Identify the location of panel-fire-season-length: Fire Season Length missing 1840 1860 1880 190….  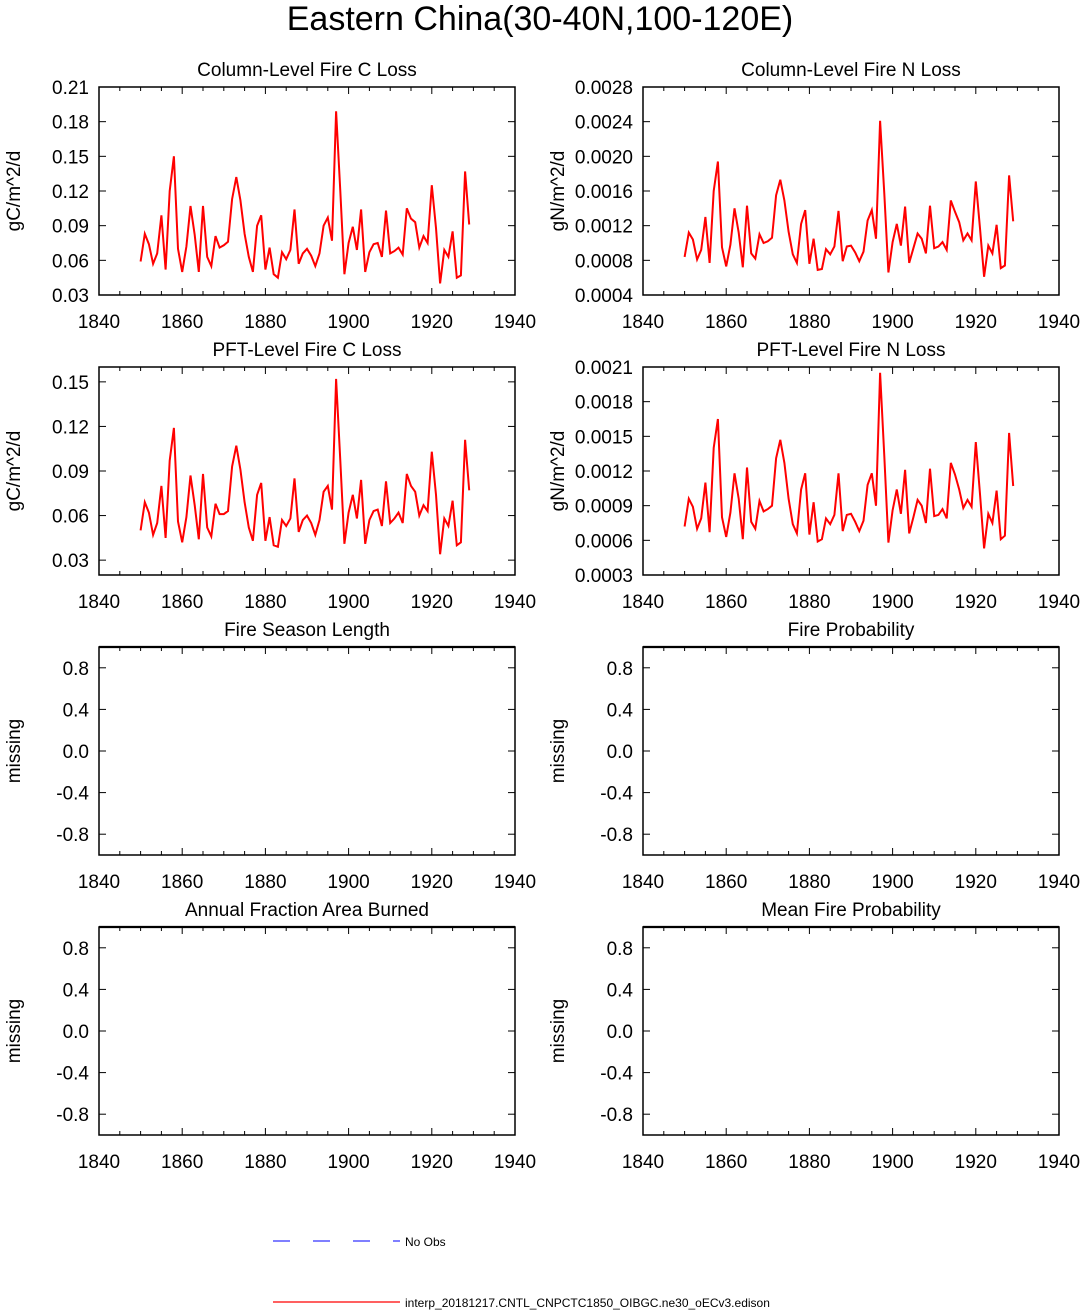
(270, 756).